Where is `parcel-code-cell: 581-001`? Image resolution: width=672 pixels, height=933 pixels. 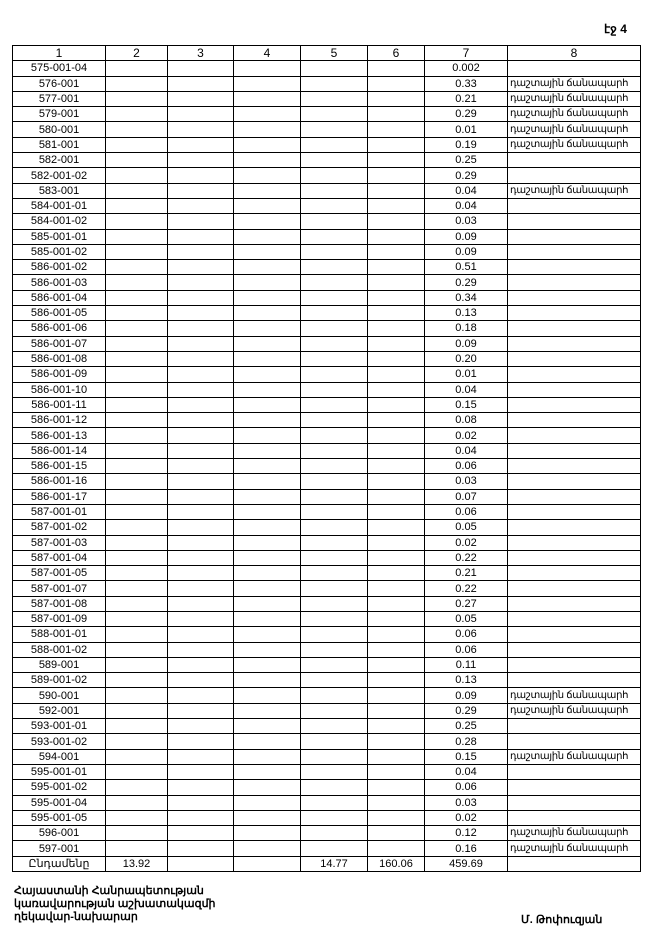
parcel-code-cell: 581-001 is located at coordinates (59, 145).